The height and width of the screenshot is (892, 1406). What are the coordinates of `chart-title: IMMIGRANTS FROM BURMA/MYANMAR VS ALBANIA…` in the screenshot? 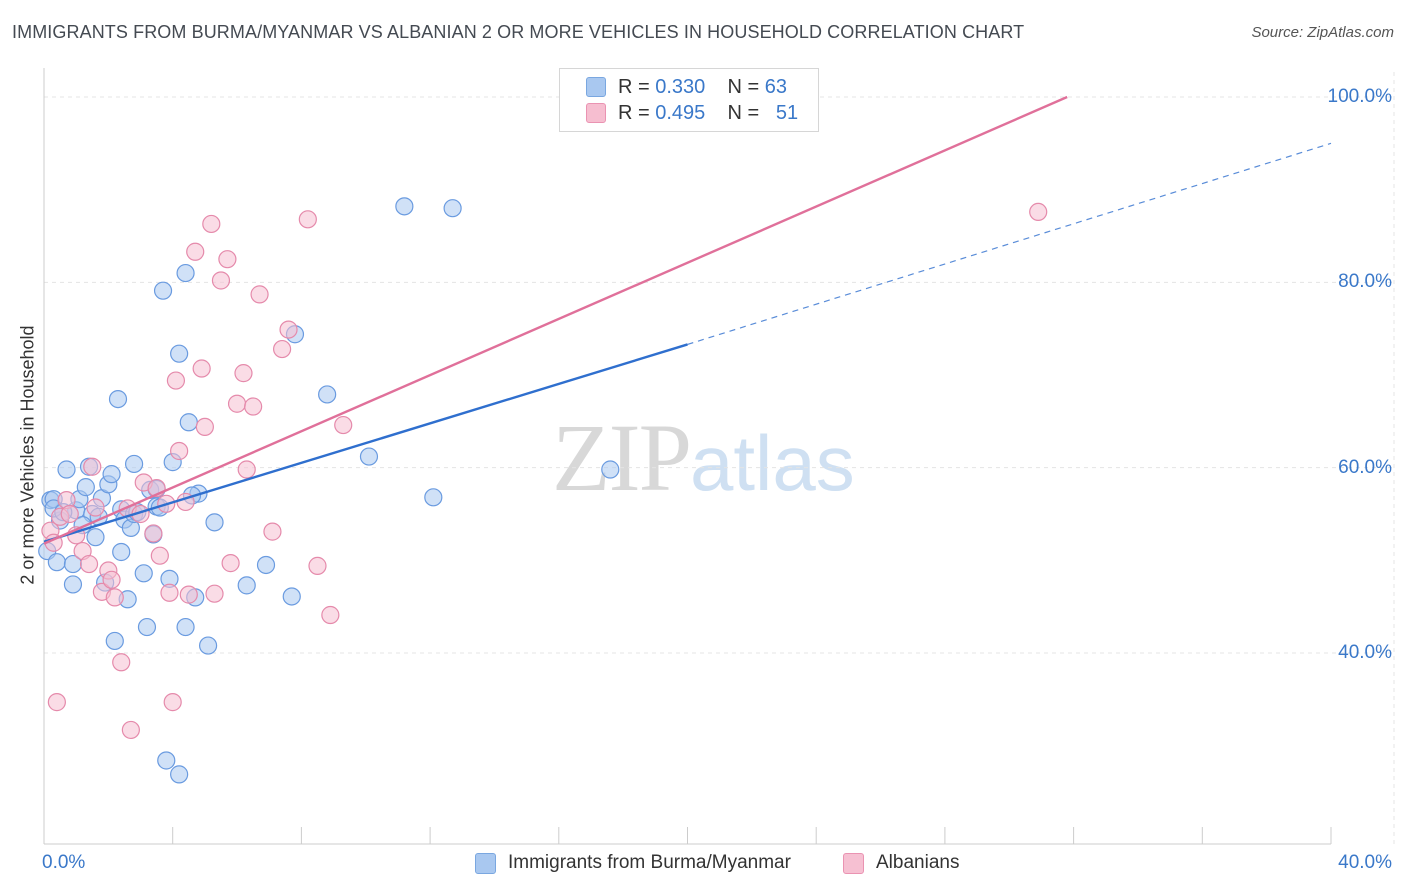 It's located at (518, 32).